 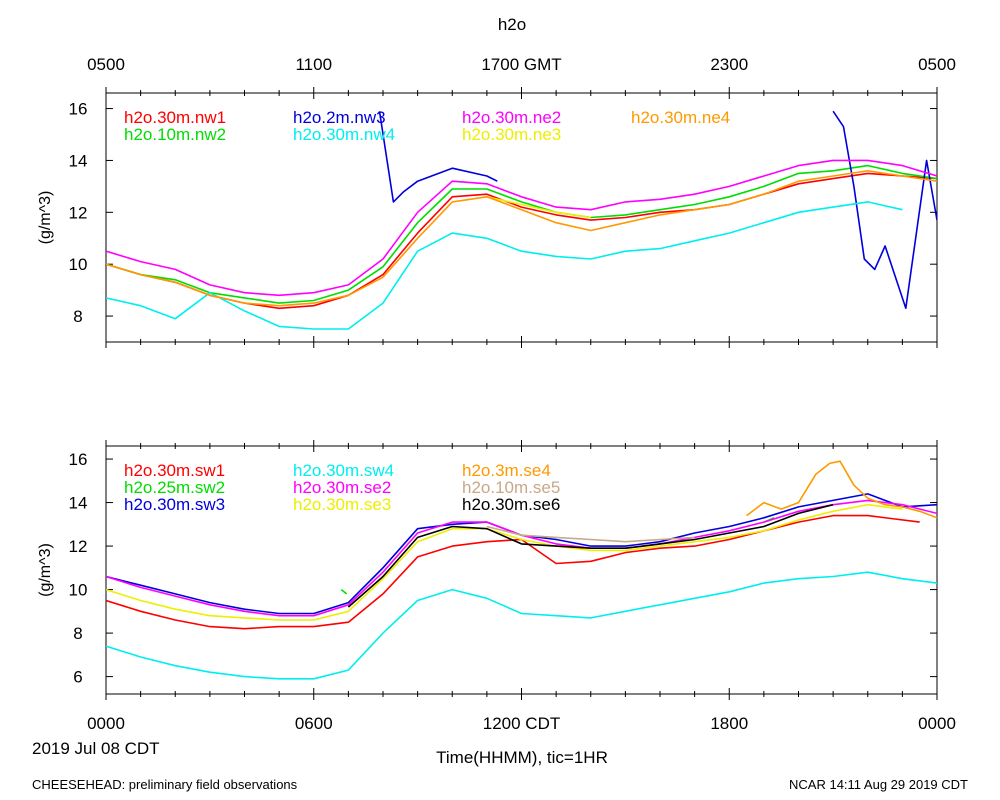 What do you see at coordinates (522, 757) in the screenshot?
I see `x-axis-label: Time(HHMM), tic=1HR` at bounding box center [522, 757].